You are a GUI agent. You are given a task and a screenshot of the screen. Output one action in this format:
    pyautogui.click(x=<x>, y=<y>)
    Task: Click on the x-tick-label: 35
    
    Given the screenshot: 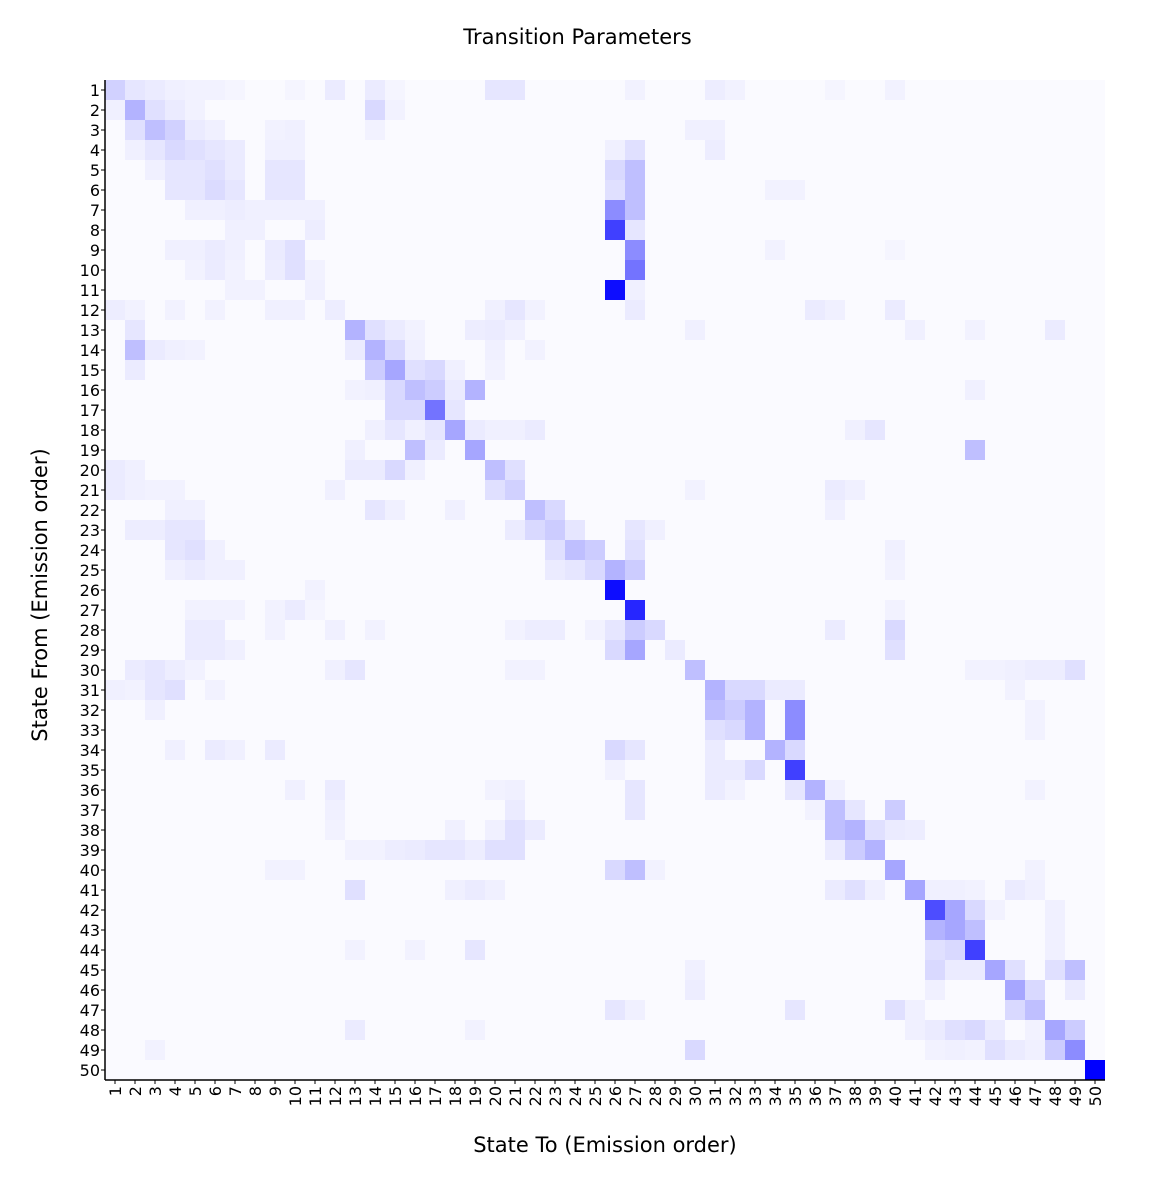 What is the action you would take?
    pyautogui.click(x=795, y=1096)
    